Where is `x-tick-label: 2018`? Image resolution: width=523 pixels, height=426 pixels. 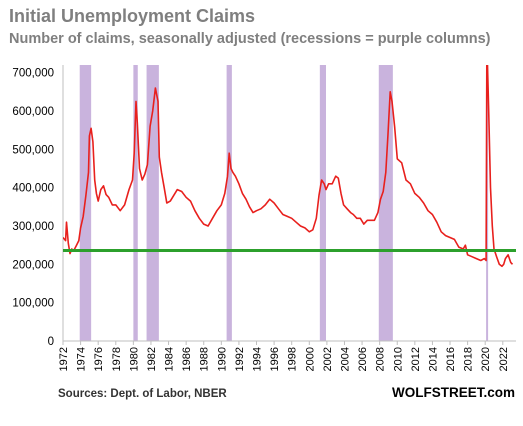 x-tick-label: 2018 is located at coordinates (469, 359).